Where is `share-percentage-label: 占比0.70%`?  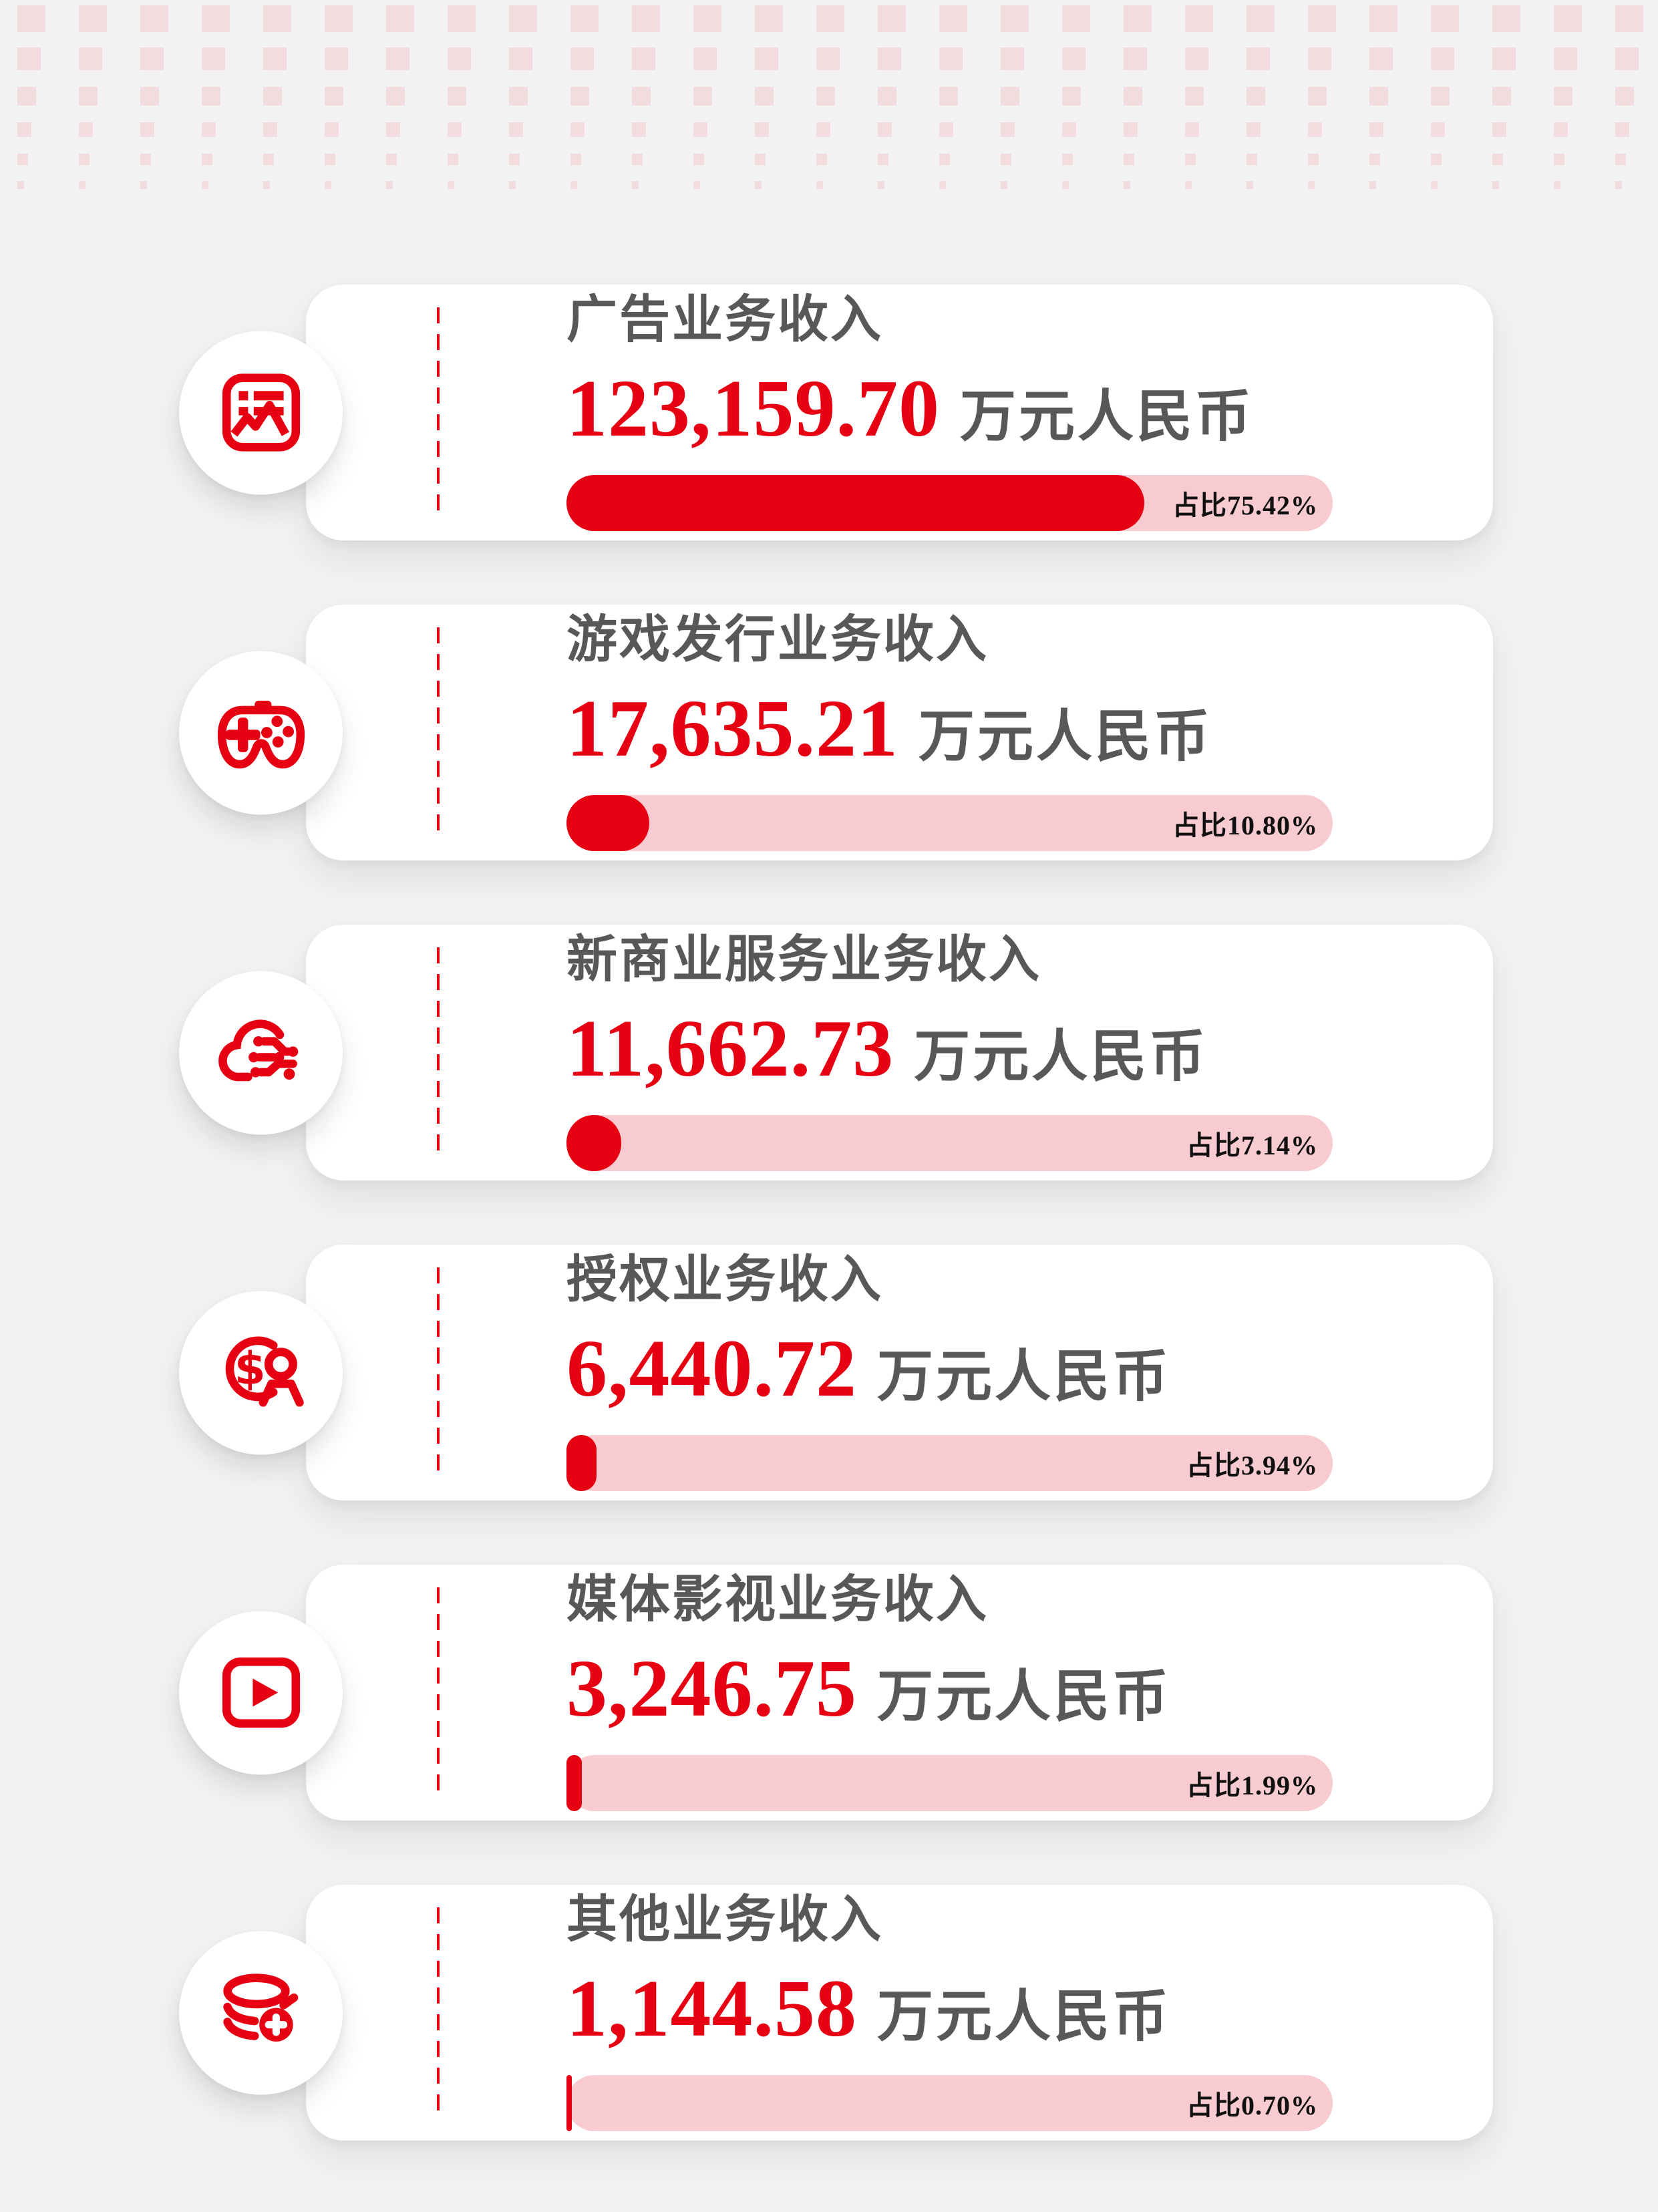
share-percentage-label: 占比0.70% is located at coordinates (1252, 2105).